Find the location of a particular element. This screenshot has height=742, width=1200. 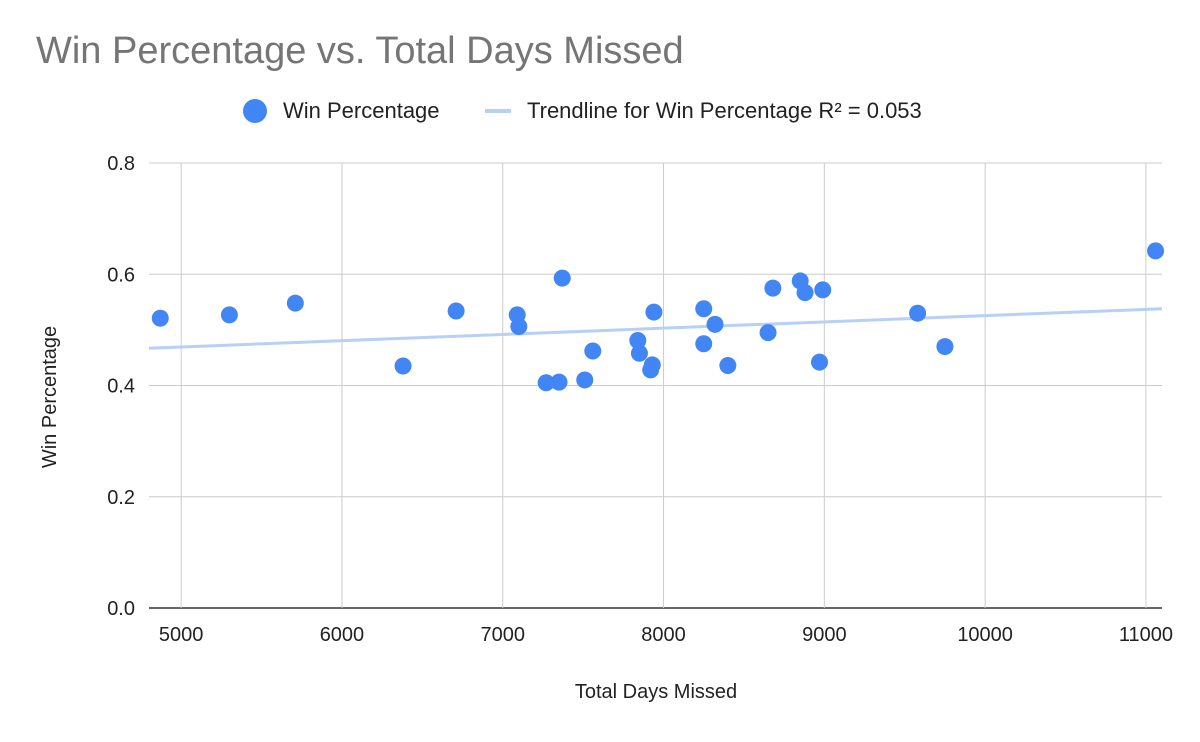

x-axis-label: Total Days Missed is located at coordinates (656, 692).